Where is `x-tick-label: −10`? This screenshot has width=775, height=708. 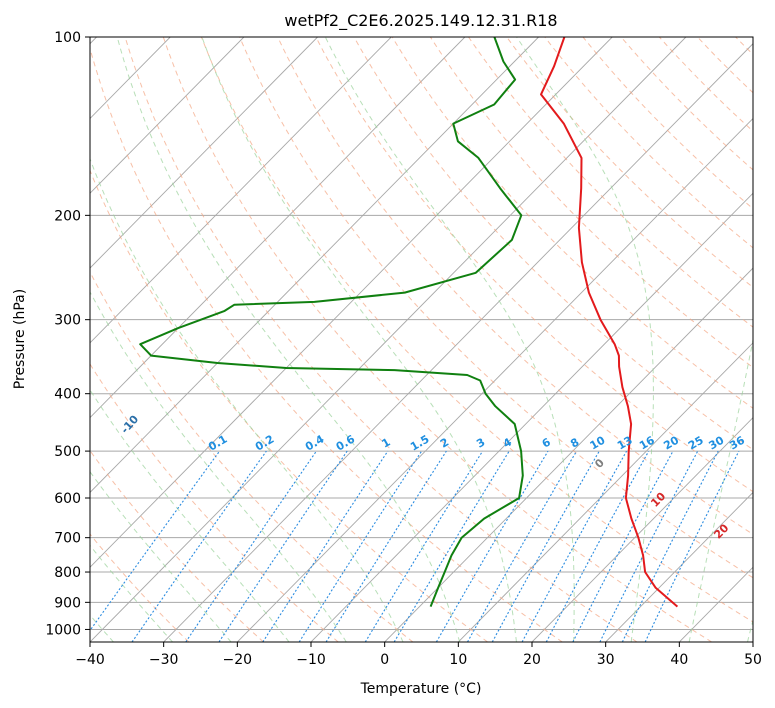 x-tick-label: −10 is located at coordinates (311, 660).